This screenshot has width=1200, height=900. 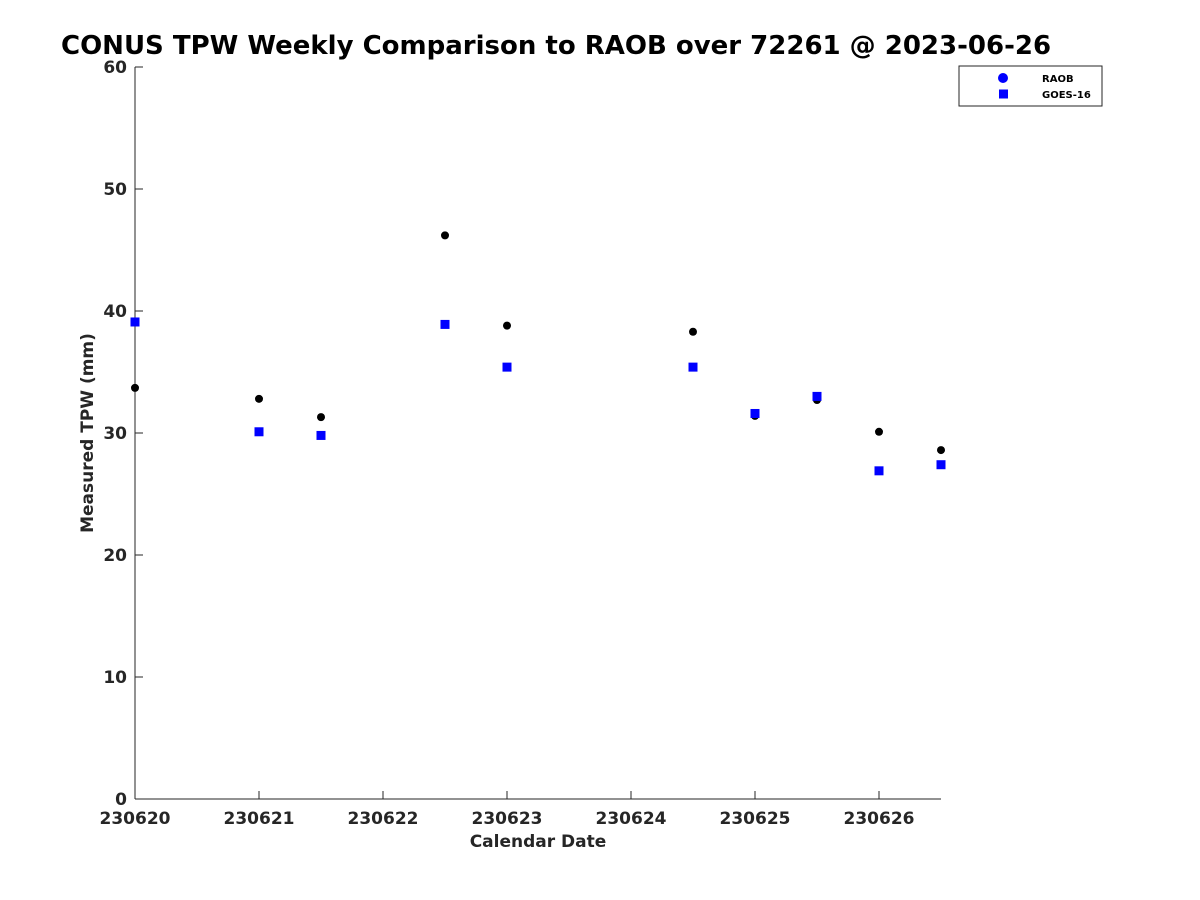 I want to click on legend: RAOB GOES-16, so click(x=1030, y=86).